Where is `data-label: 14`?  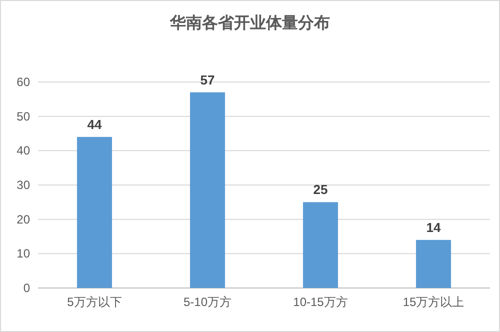
data-label: 14 is located at coordinates (434, 227).